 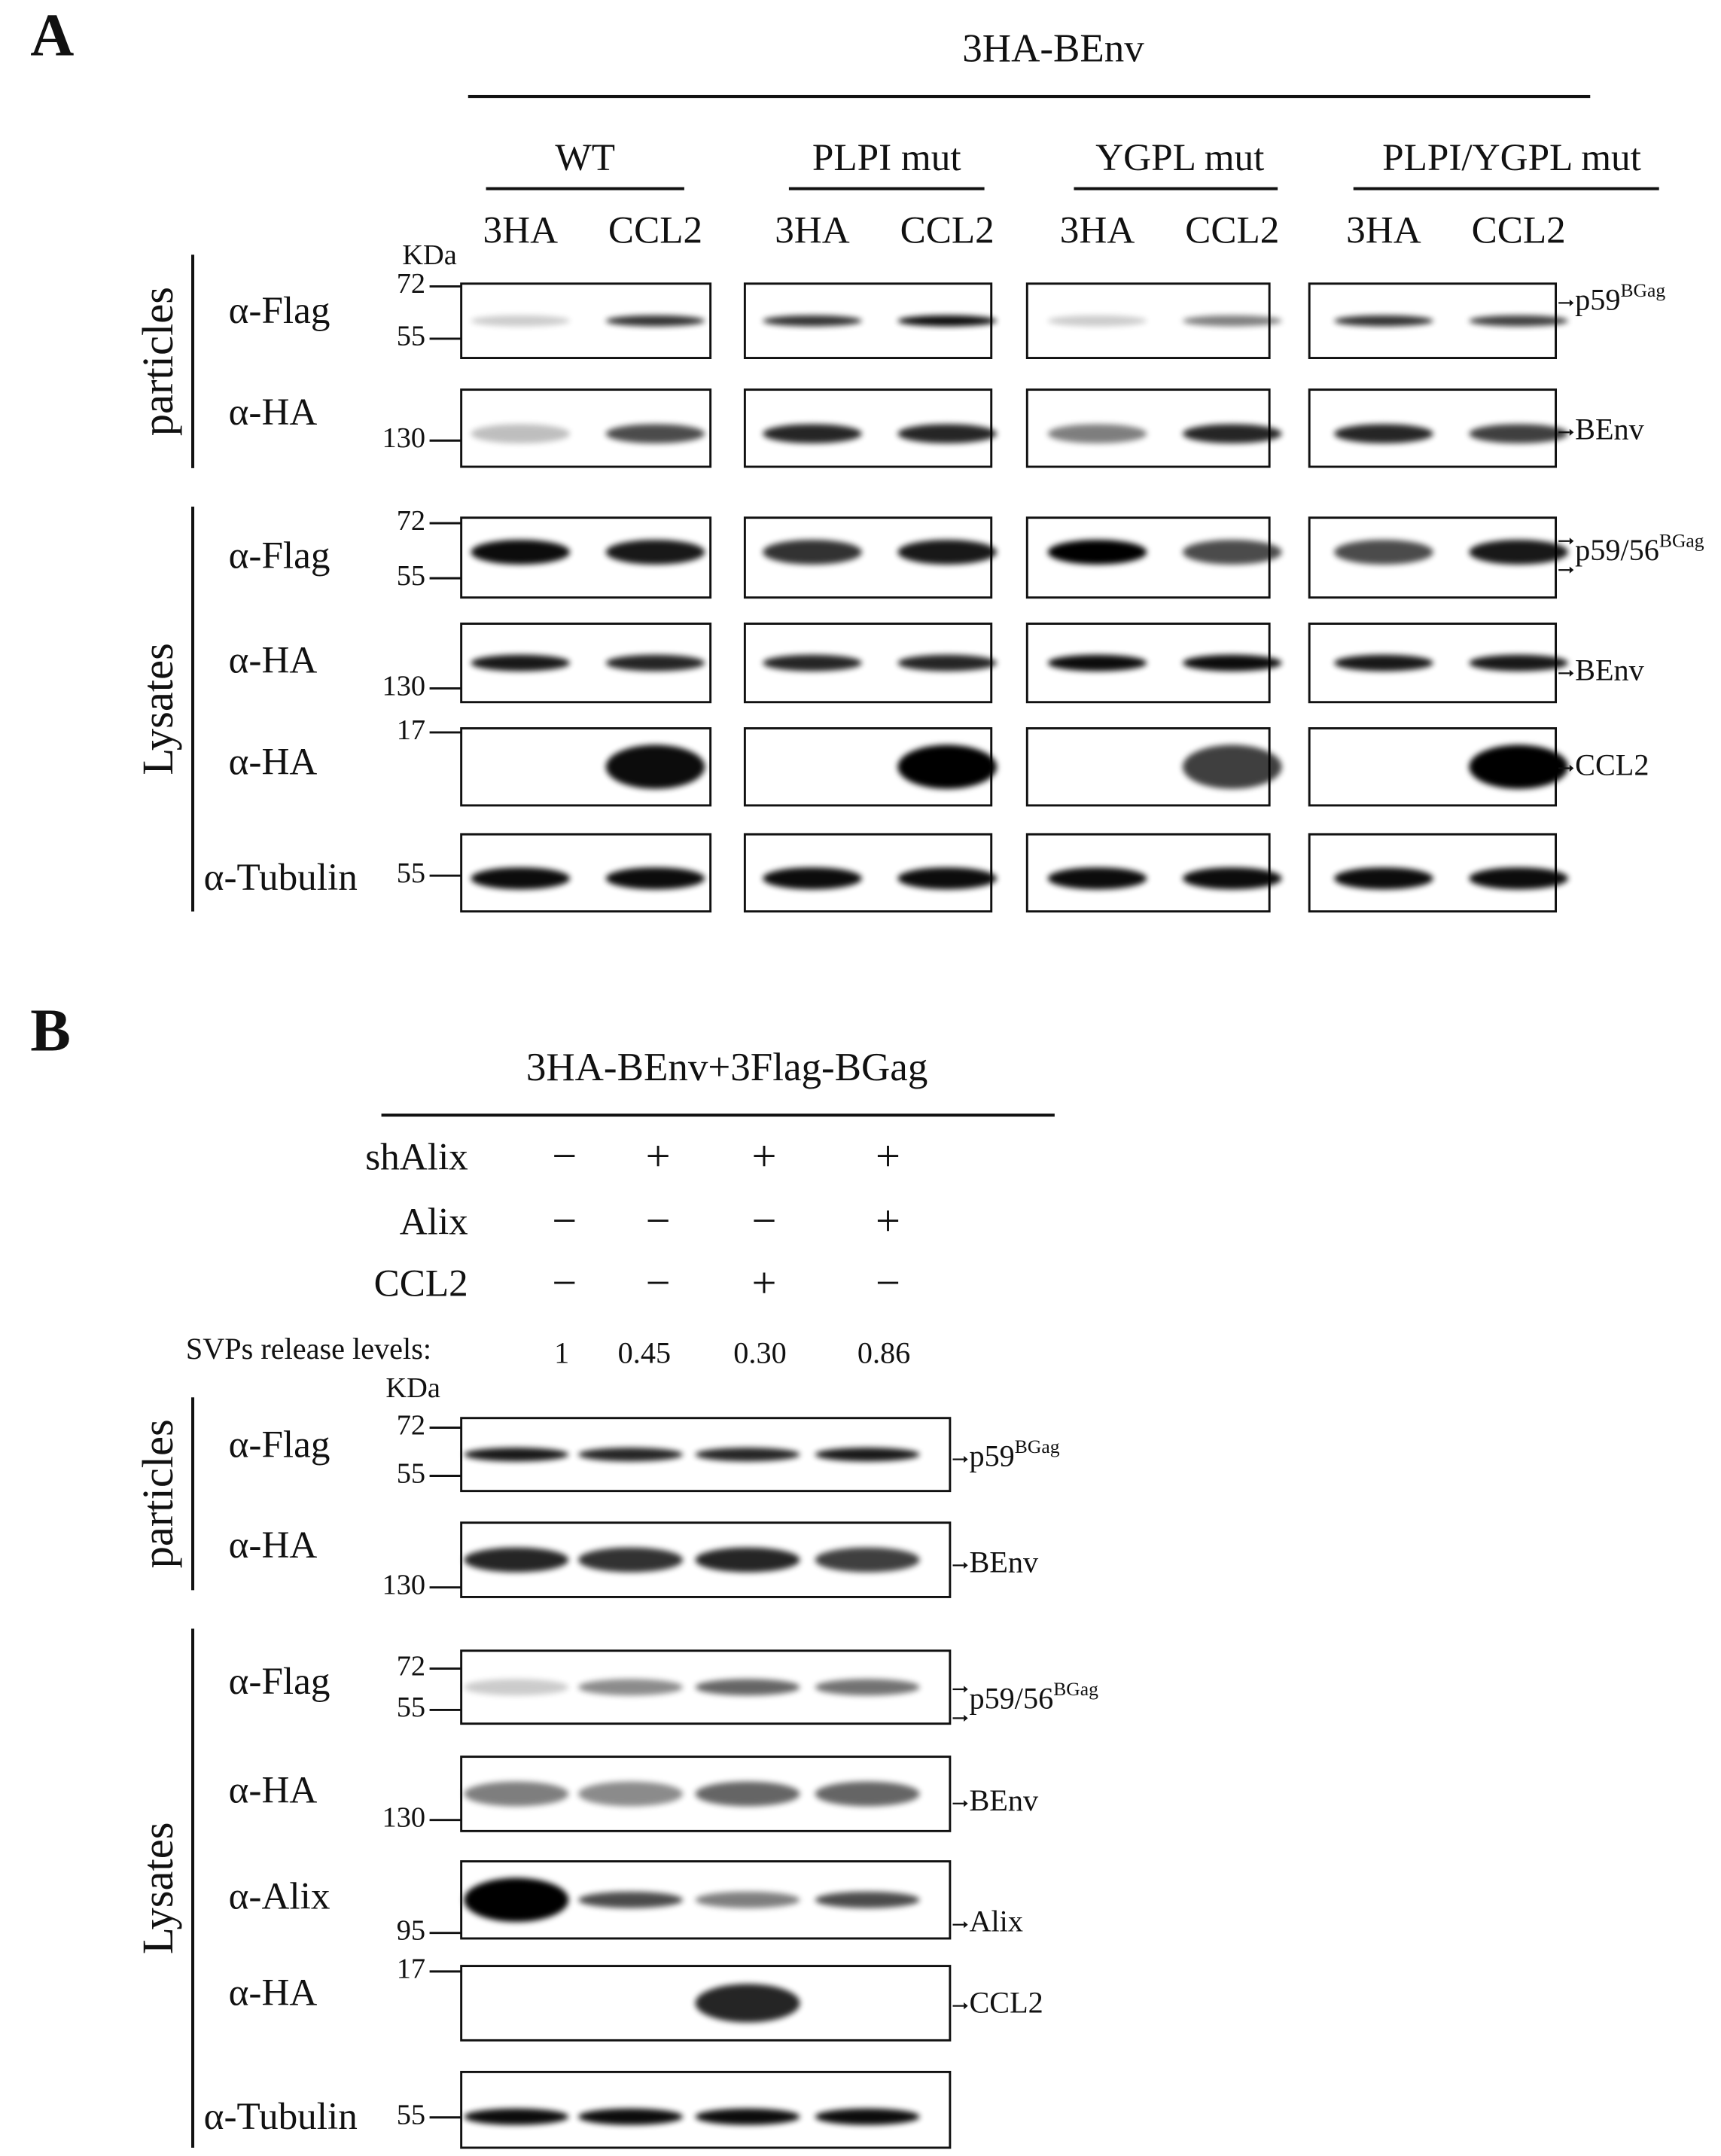 I want to click on target-name: p59/56, so click(x=1617, y=550).